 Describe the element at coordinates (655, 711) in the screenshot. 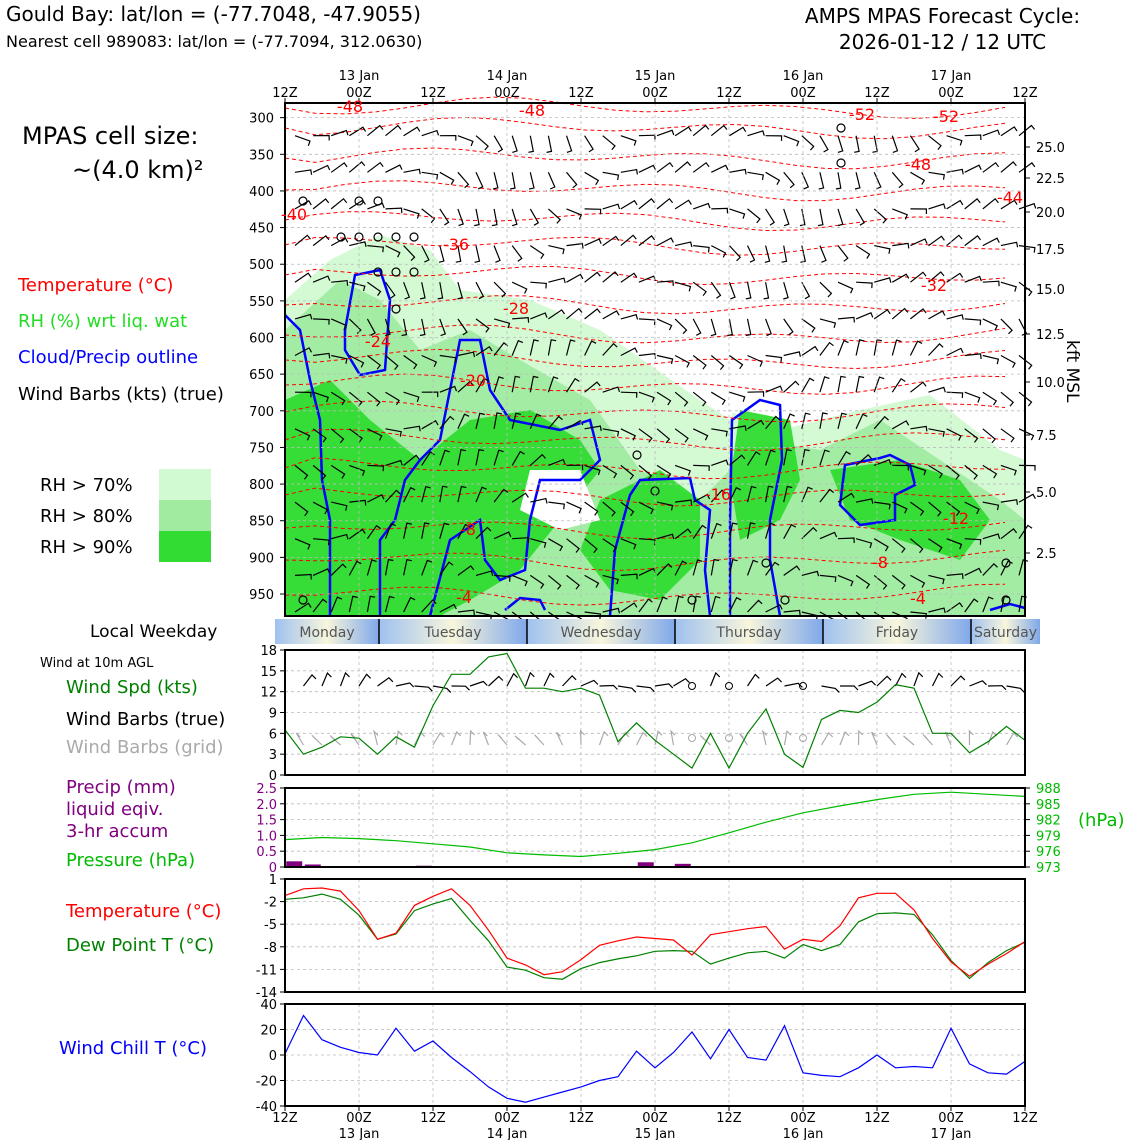

I see `wind-speed-line` at that location.